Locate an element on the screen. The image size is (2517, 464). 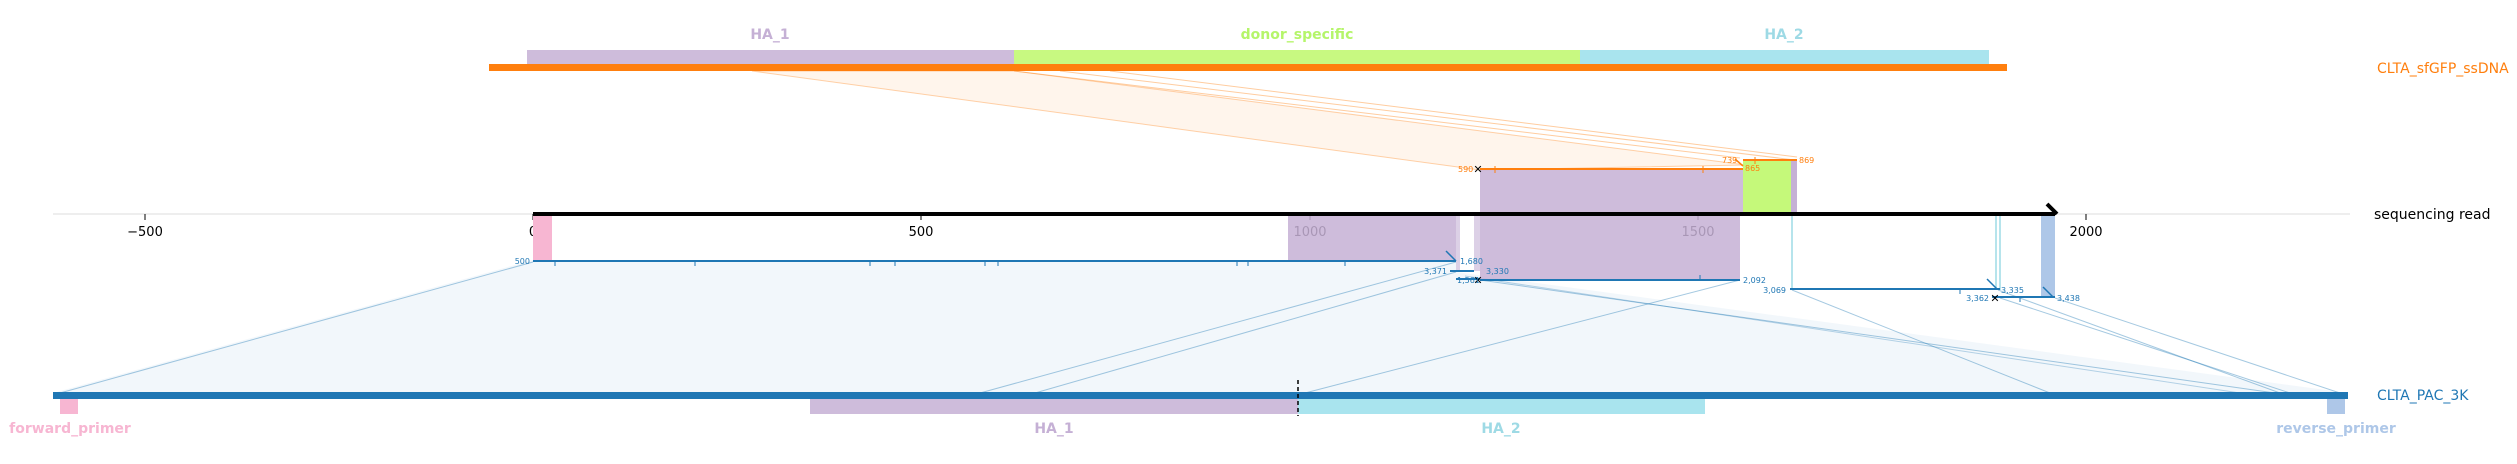
axis-tick-label: −500 is located at coordinates (145, 232).